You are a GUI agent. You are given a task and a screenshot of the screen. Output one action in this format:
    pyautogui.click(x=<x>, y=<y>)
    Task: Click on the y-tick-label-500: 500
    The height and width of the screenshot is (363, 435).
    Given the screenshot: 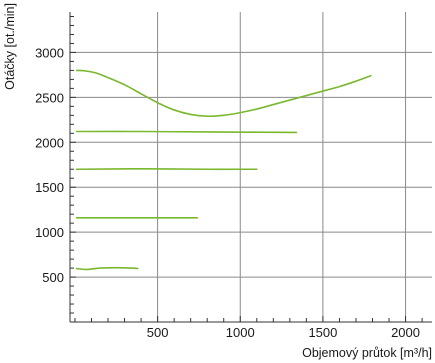 What is the action you would take?
    pyautogui.click(x=53, y=277)
    